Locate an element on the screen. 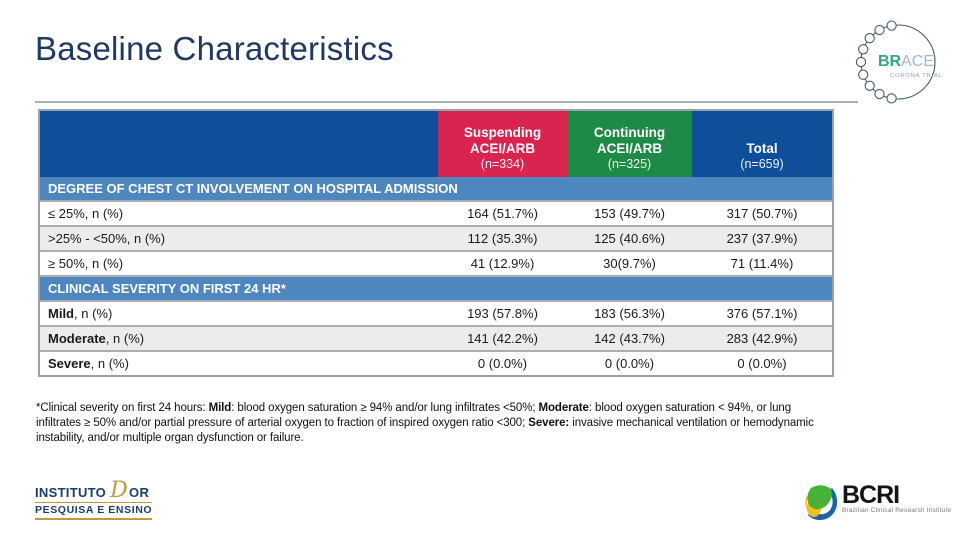  cell-value: 30(9.7%) is located at coordinates (629, 263).